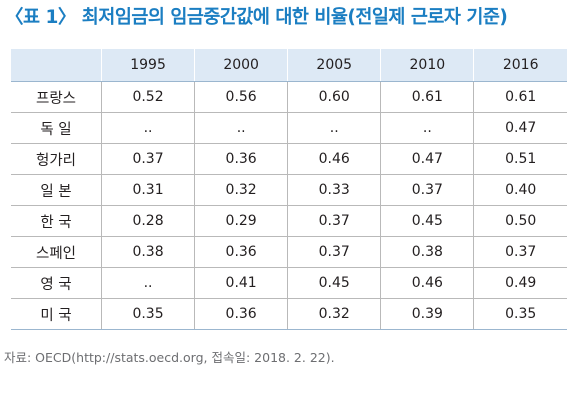 This screenshot has height=401, width=580. I want to click on row-label: 일 본, so click(56, 190).